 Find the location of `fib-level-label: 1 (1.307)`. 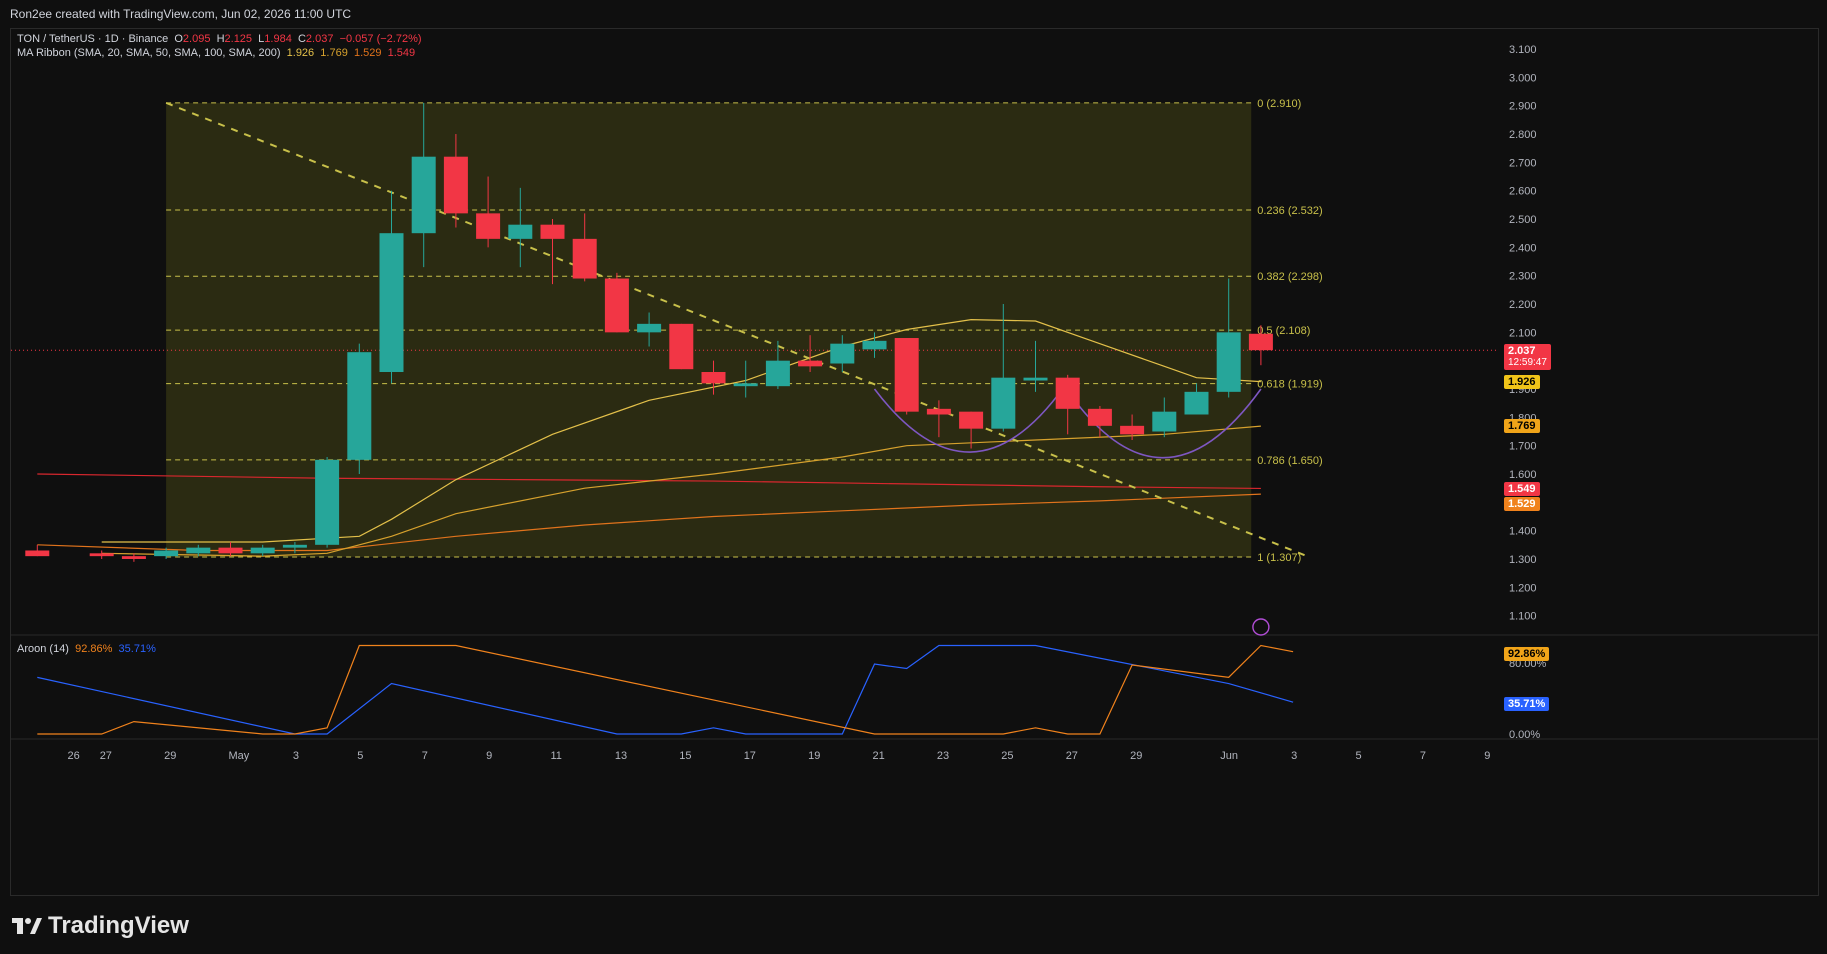

fib-level-label: 1 (1.307) is located at coordinates (1279, 558).